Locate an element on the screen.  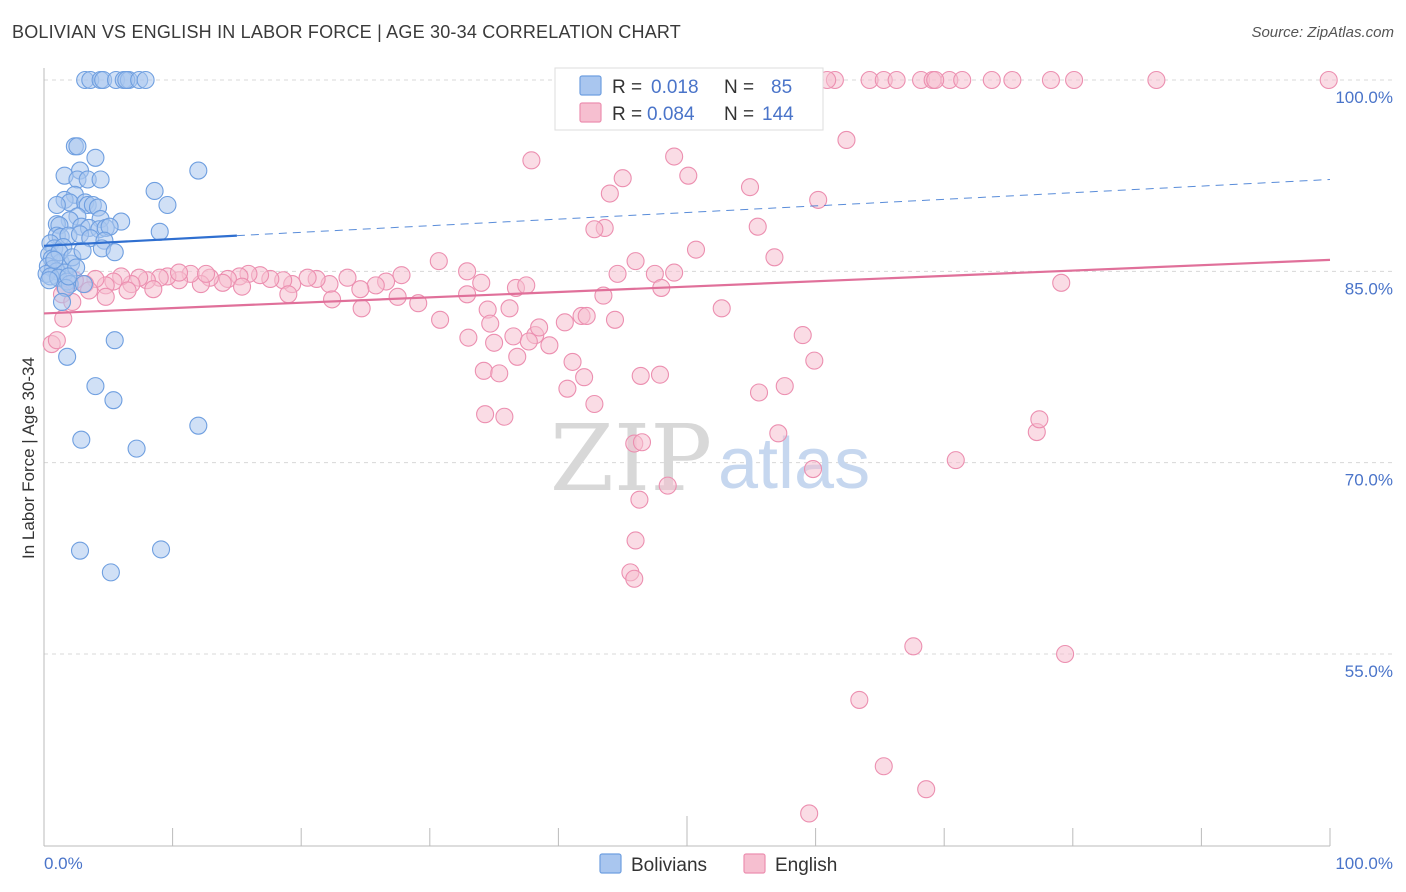
legend-r-value-1: 0.018 is located at coordinates (675, 87).